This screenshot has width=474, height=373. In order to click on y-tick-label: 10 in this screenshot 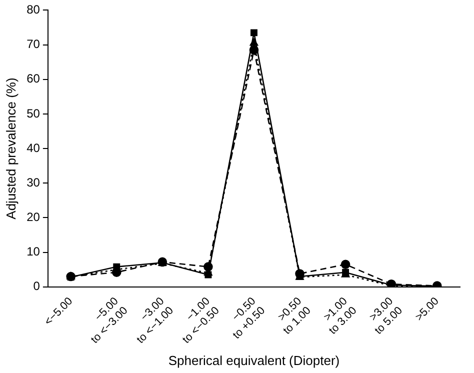, I will do `click(33, 251)`.